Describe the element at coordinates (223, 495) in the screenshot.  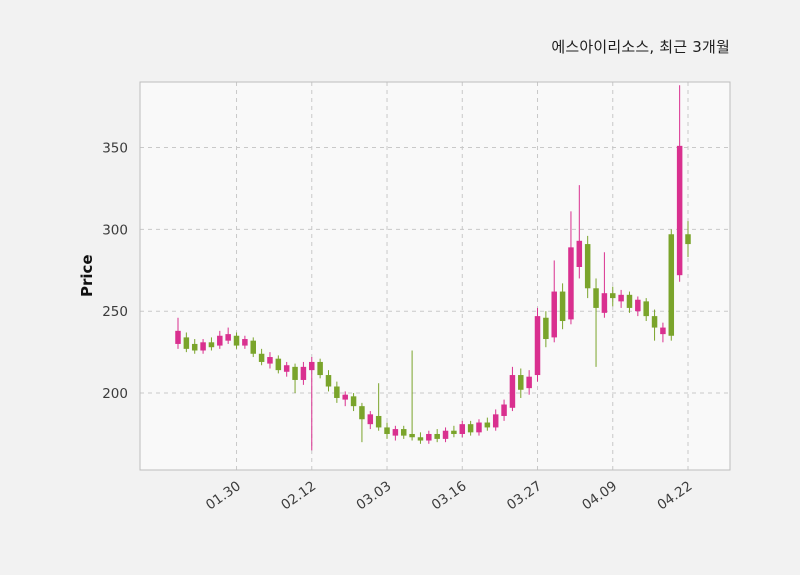
I see `x-tick-label: 01.30` at that location.